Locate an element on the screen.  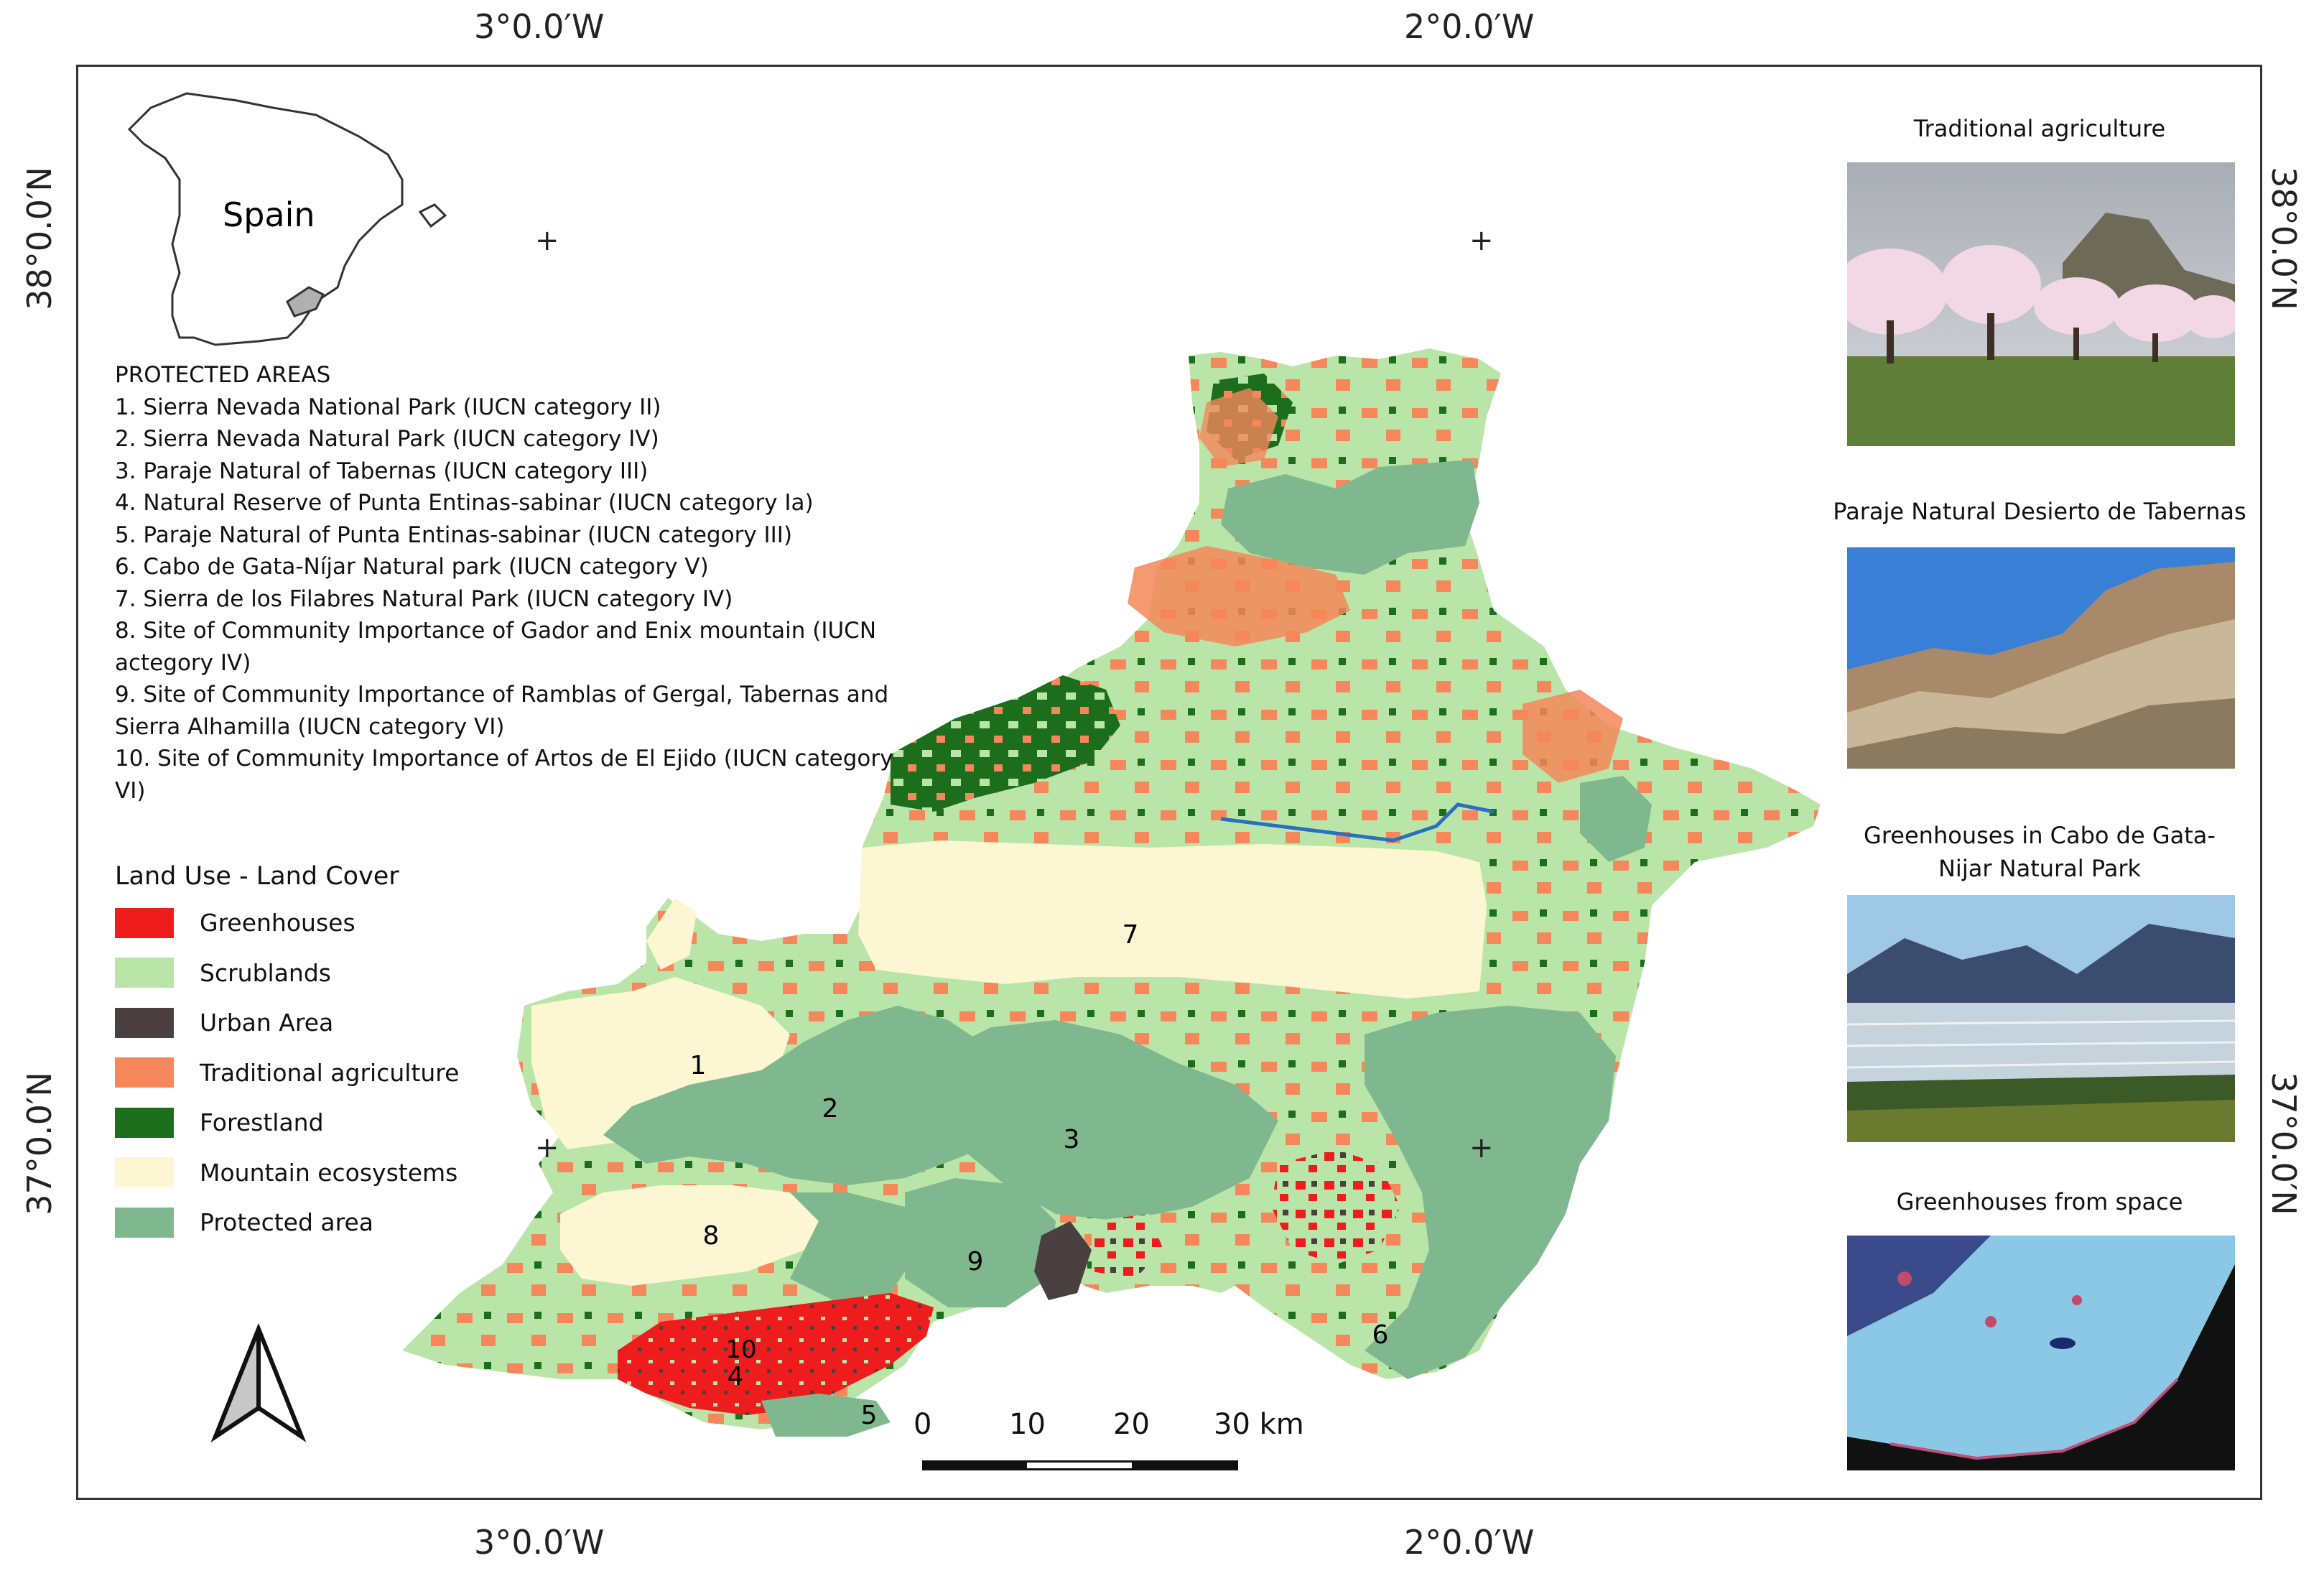
scale-label-0: 0 is located at coordinates (923, 1424).